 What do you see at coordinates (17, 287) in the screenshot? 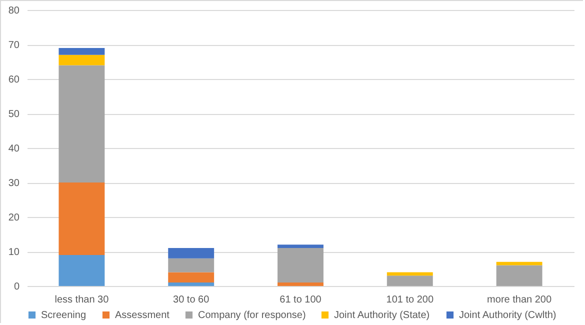
I see `y-tick-label: 0` at bounding box center [17, 287].